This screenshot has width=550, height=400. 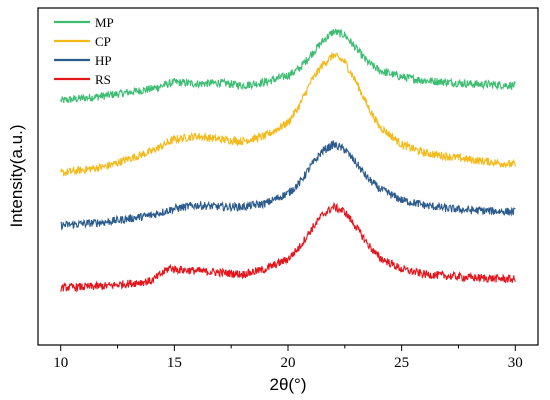 I want to click on legend-label-cp: CP, so click(x=103, y=41).